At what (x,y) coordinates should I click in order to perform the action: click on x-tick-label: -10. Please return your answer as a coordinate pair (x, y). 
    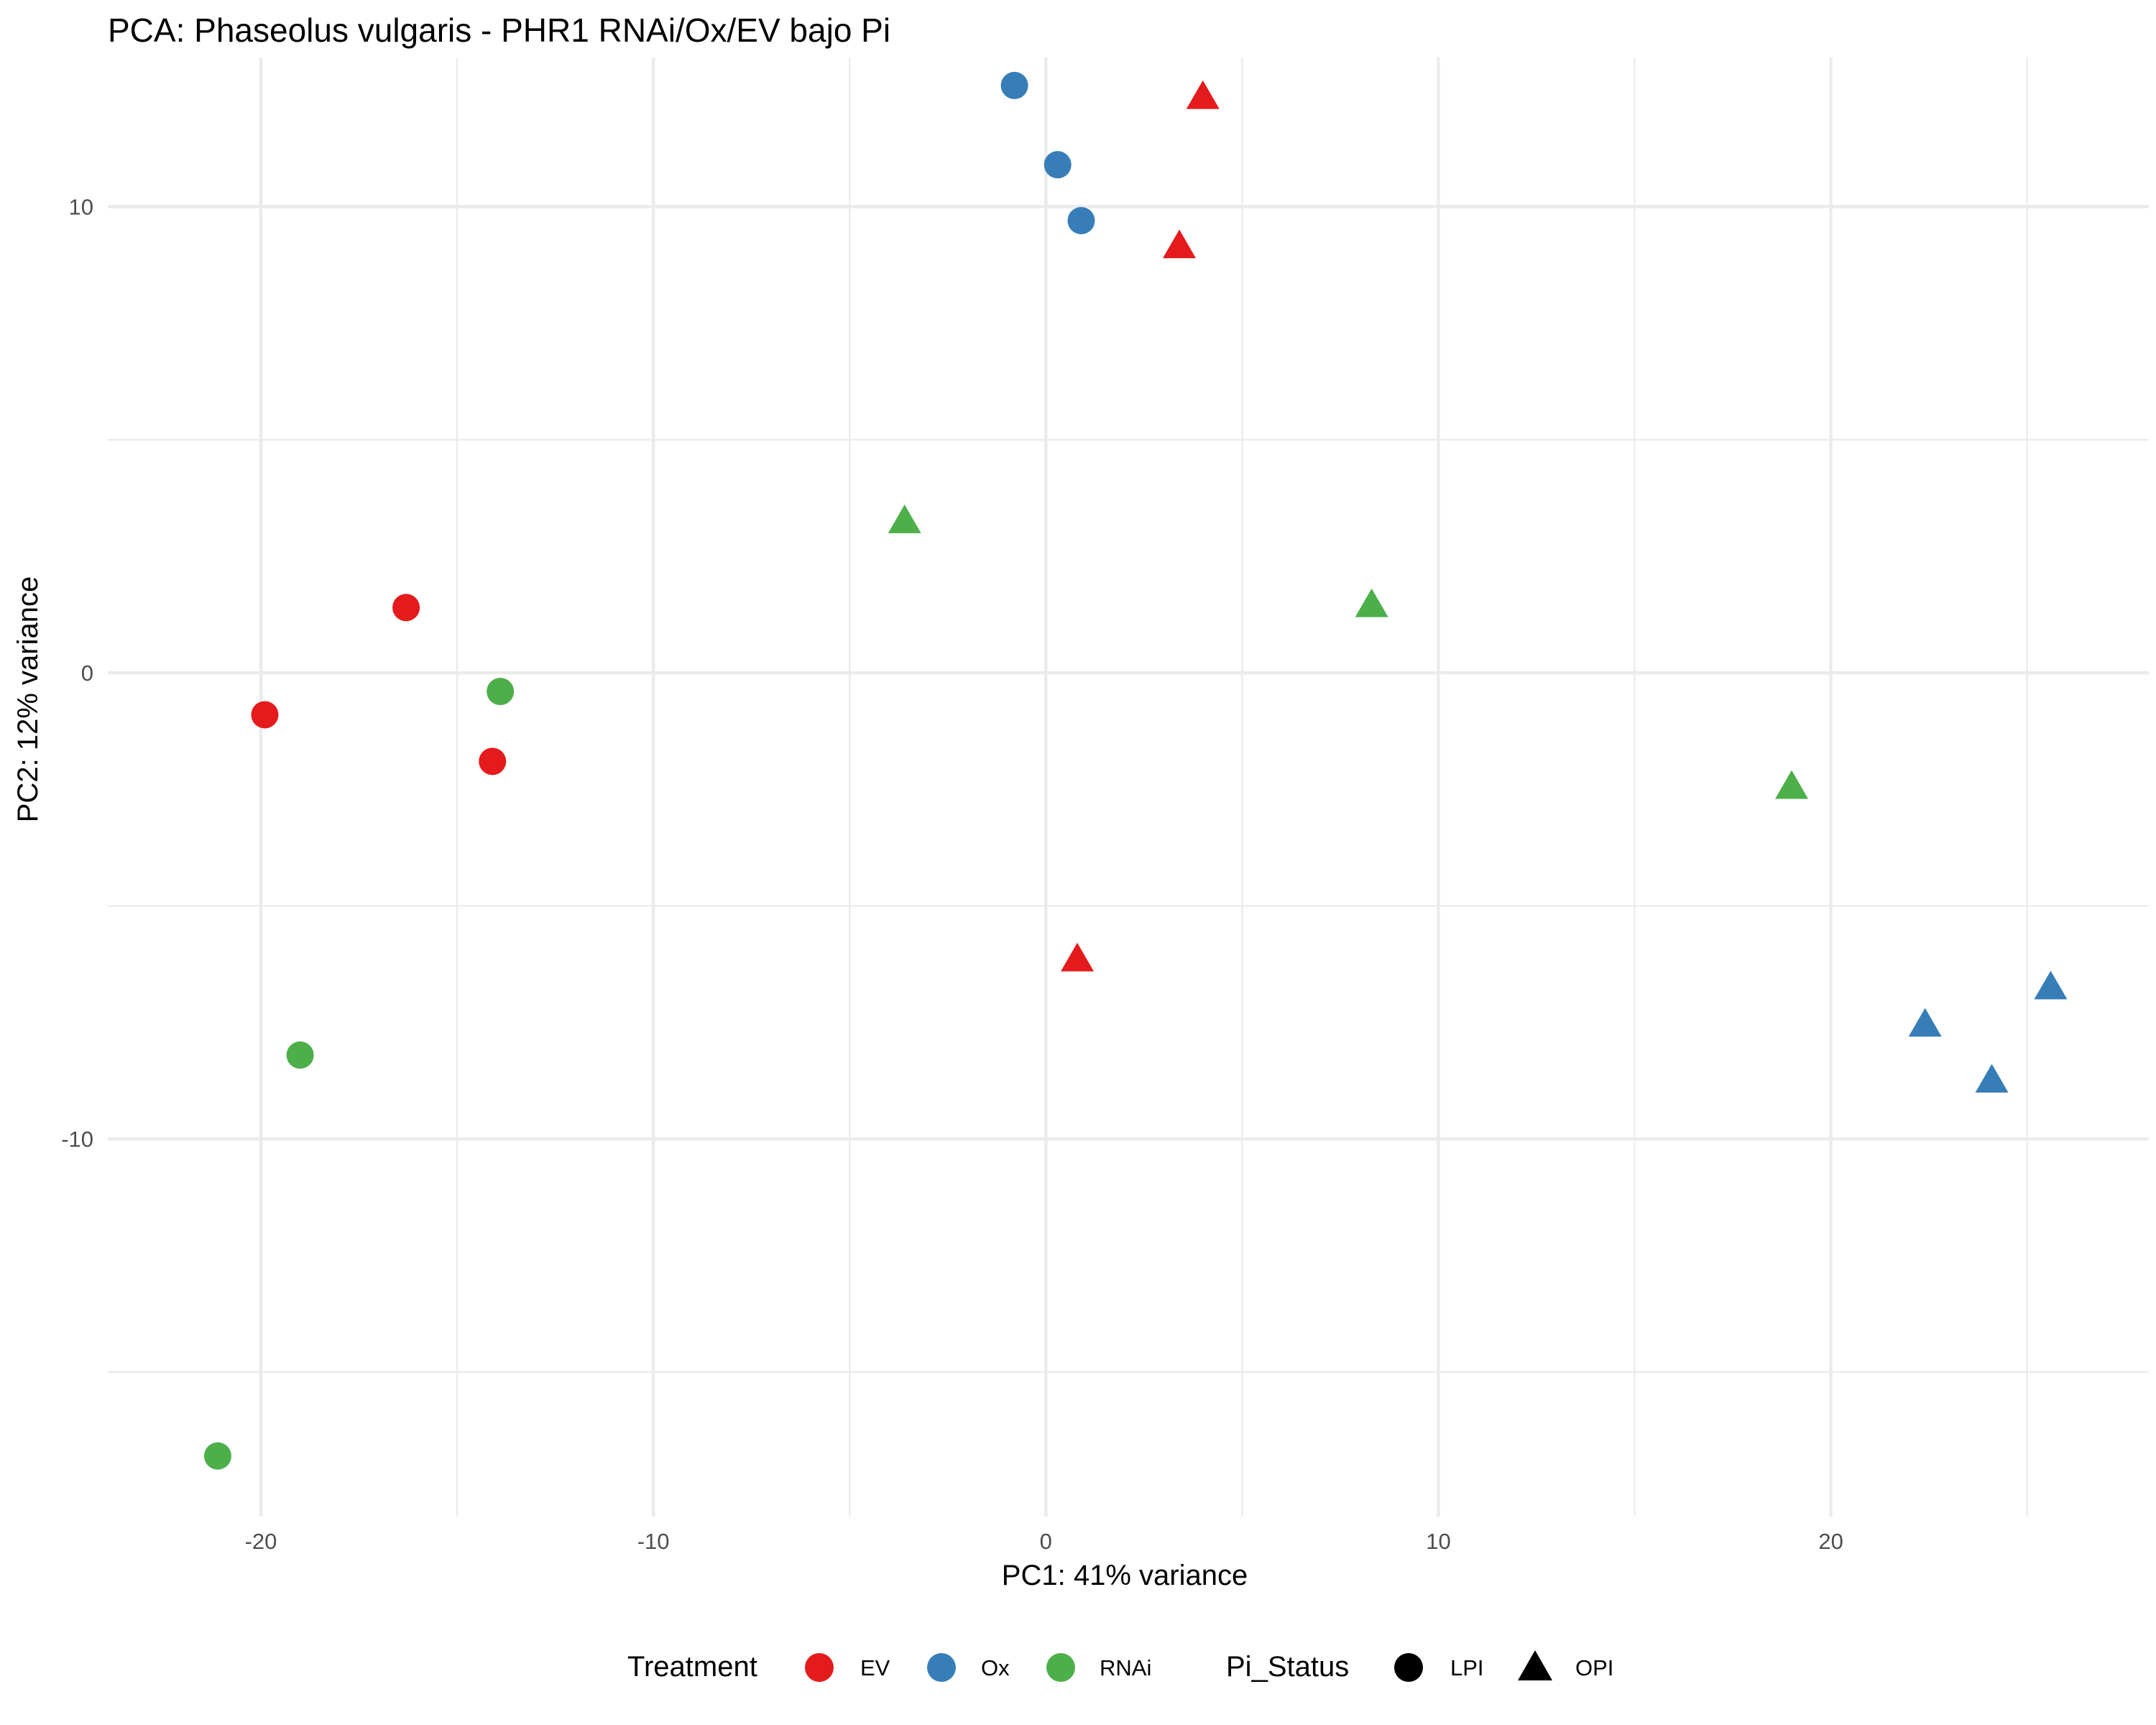
    Looking at the image, I should click on (653, 1541).